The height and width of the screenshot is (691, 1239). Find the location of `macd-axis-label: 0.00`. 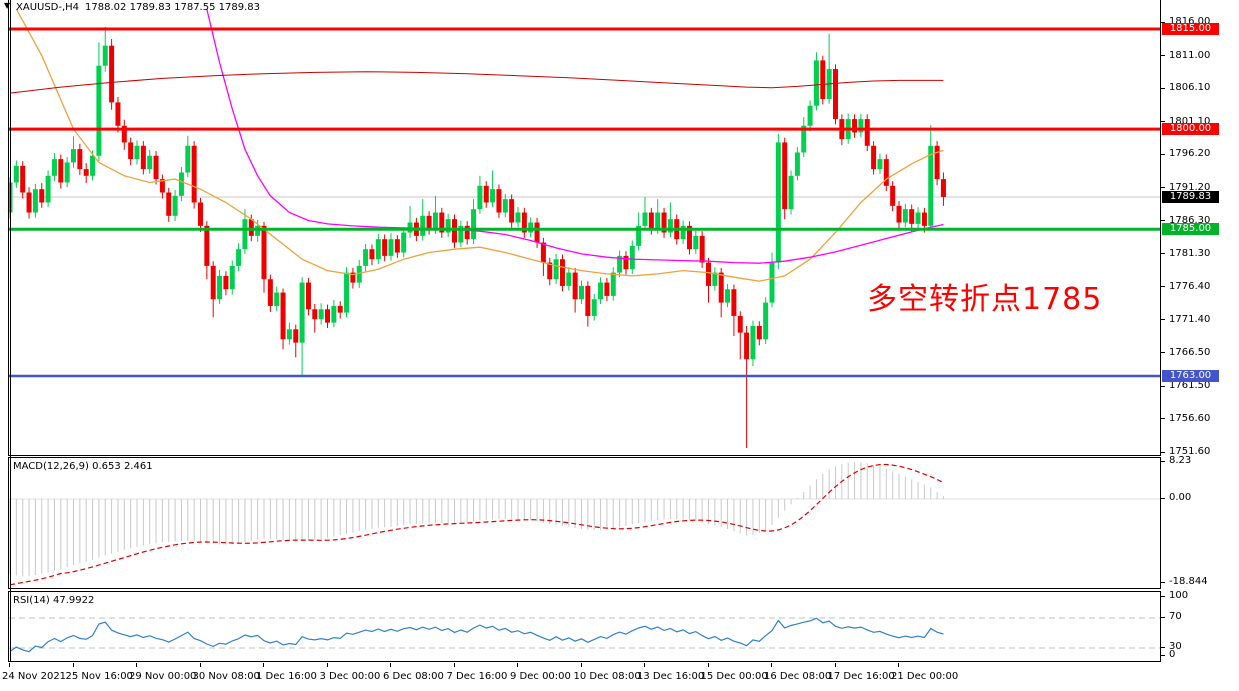

macd-axis-label: 0.00 is located at coordinates (1180, 497).